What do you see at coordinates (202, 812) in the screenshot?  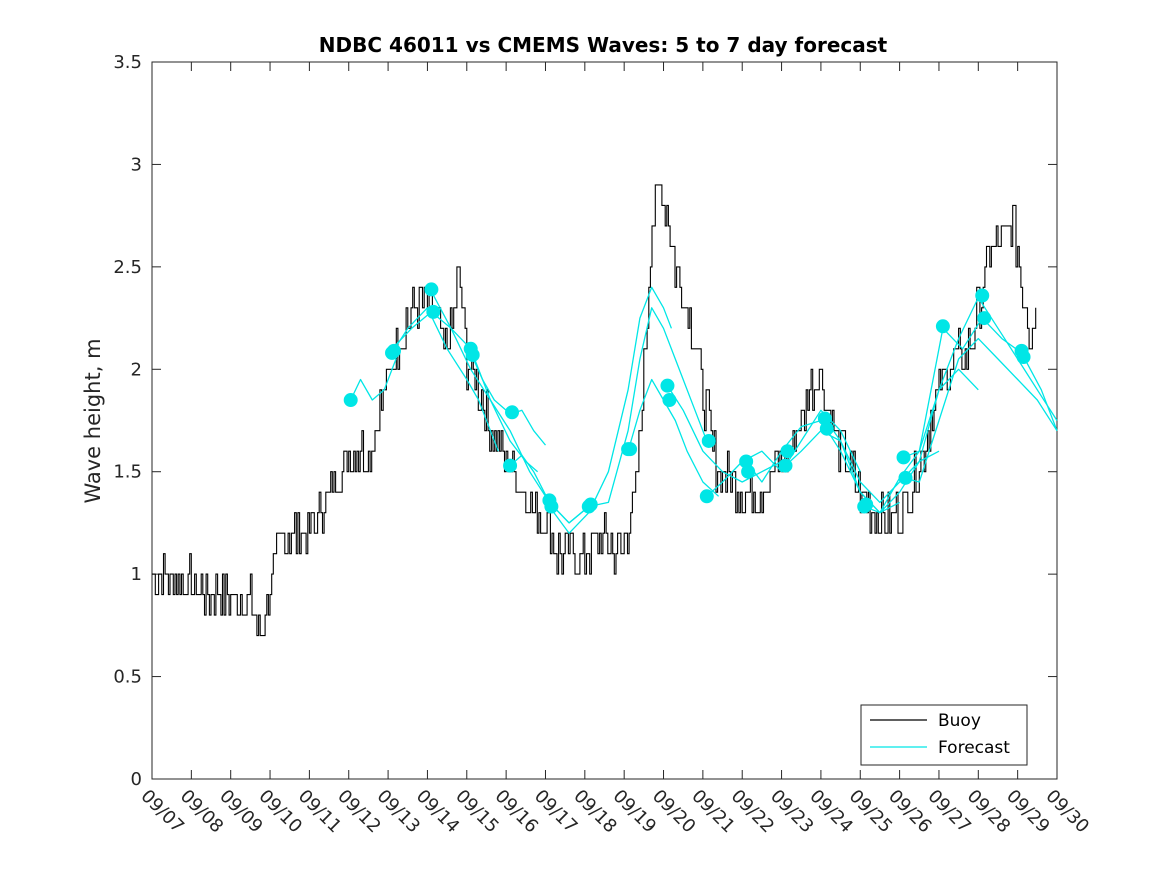 I see `x-tick-label: 09/08` at bounding box center [202, 812].